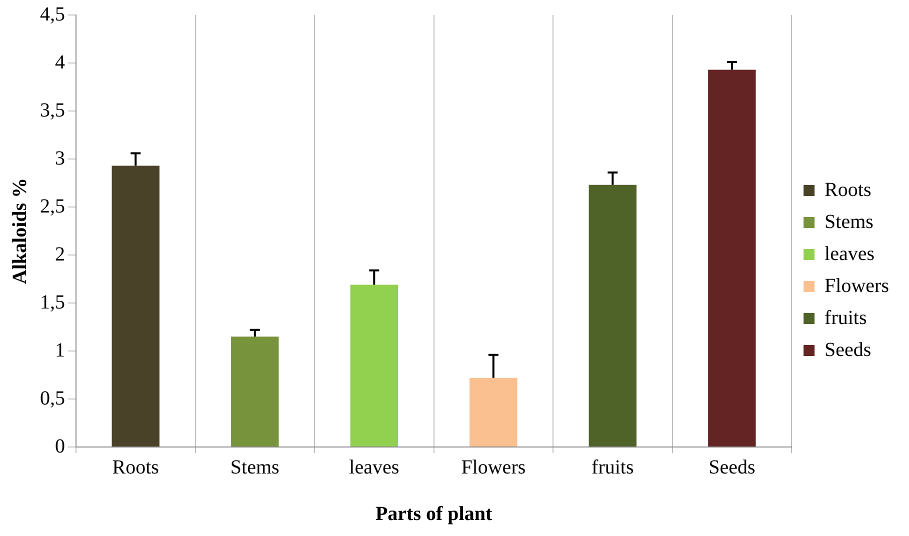 This screenshot has height=536, width=909. What do you see at coordinates (848, 349) in the screenshot?
I see `legend-label: Seeds` at bounding box center [848, 349].